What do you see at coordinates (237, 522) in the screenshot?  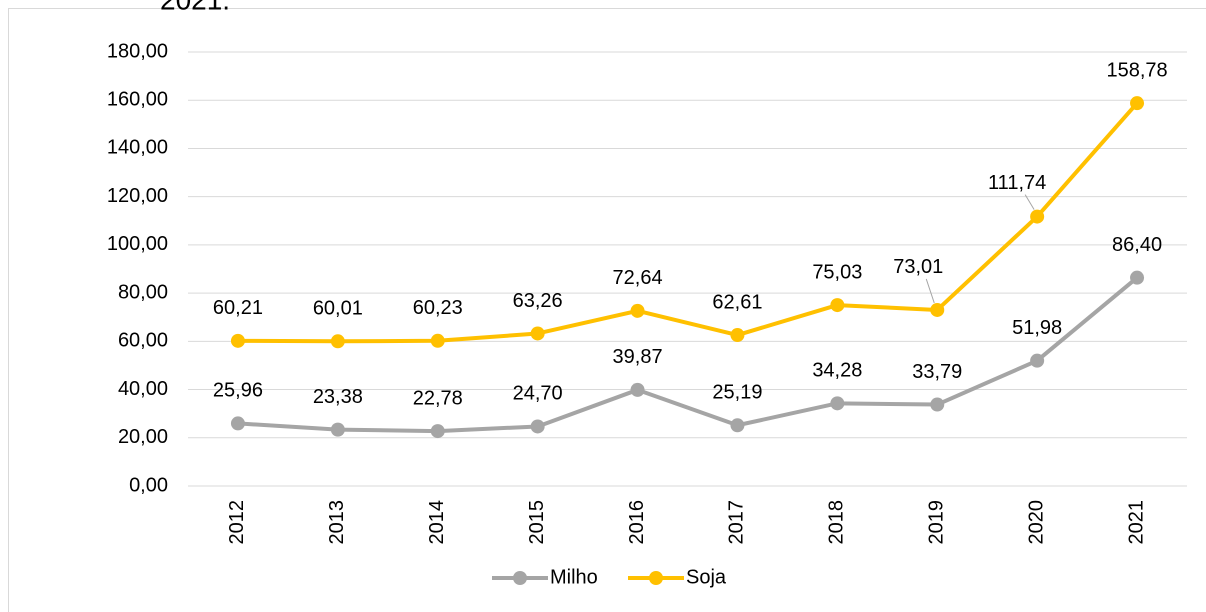 I see `x-tick-label: 2012` at bounding box center [237, 522].